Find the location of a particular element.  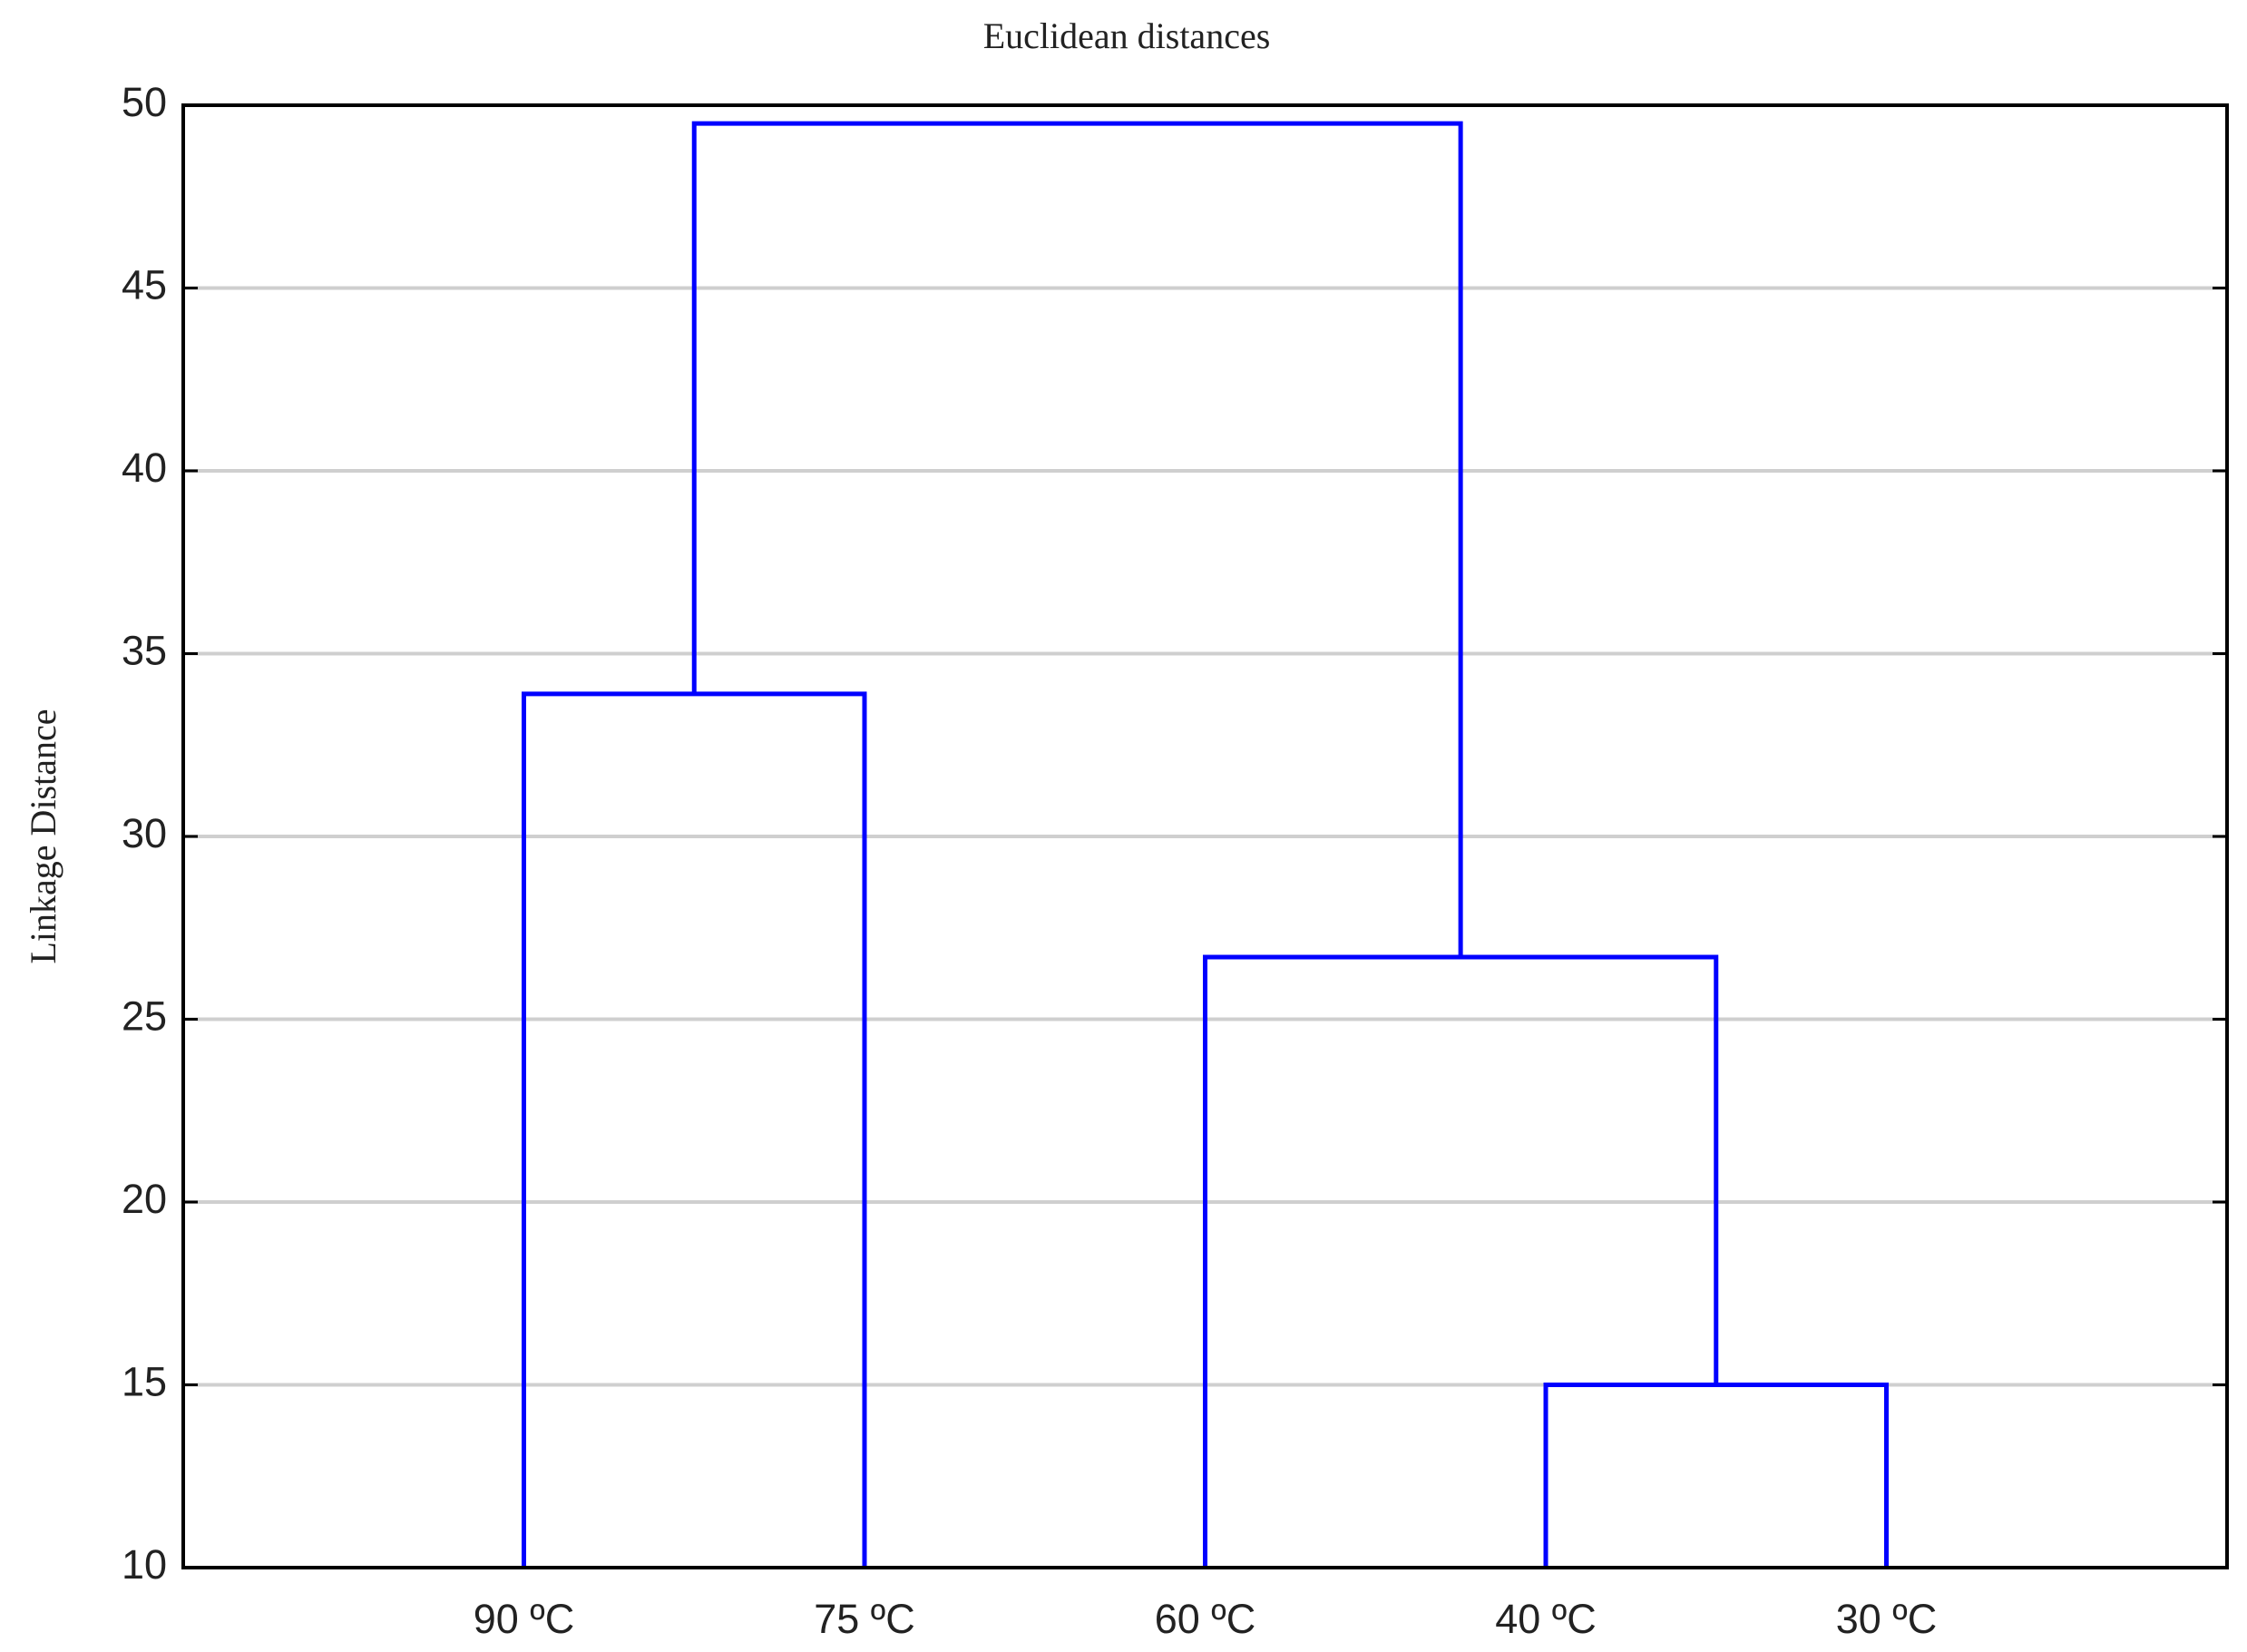

y-tick-label: 35 is located at coordinates (144, 650).